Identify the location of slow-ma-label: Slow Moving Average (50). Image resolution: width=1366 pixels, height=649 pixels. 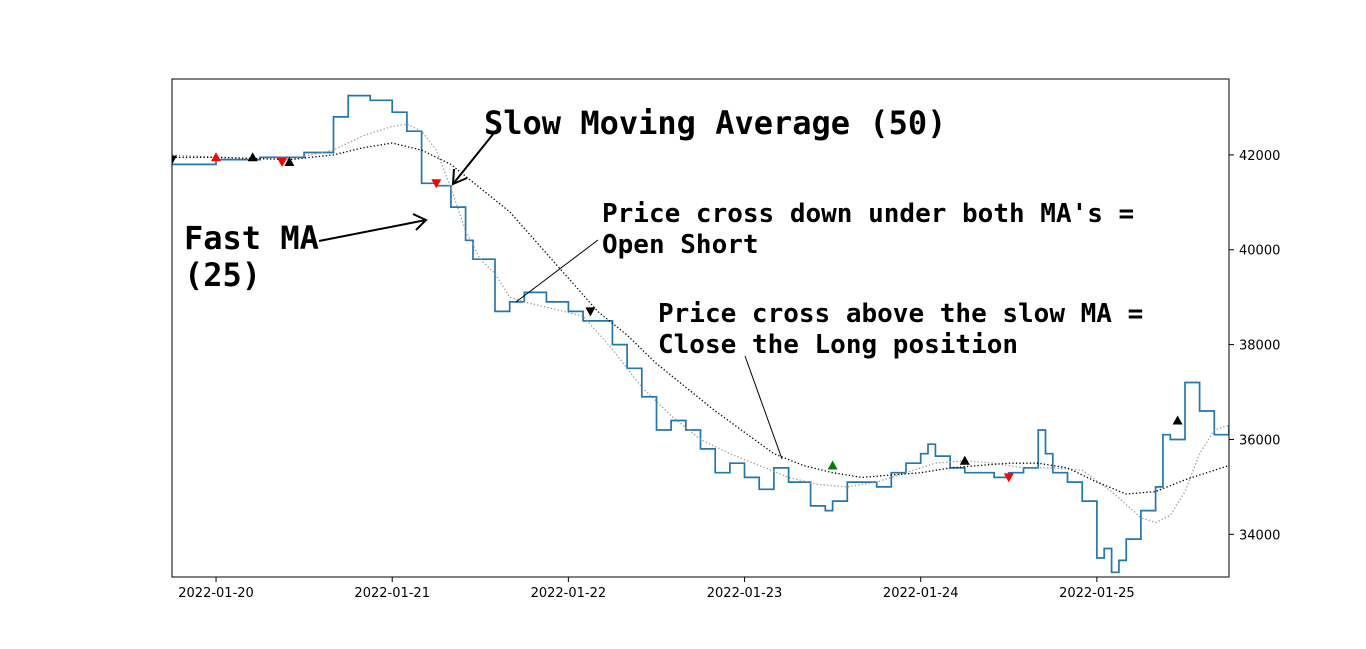
(715, 123).